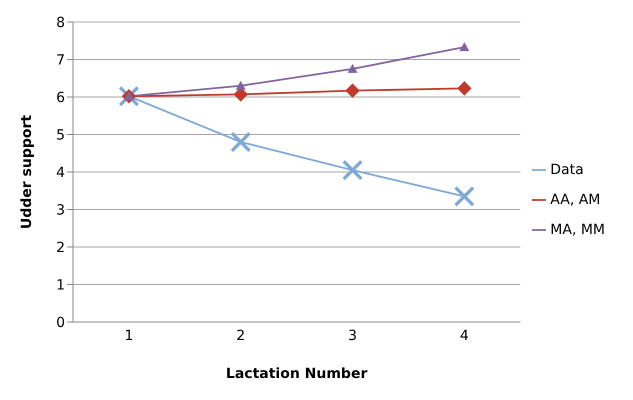 This screenshot has height=400, width=633. Describe the element at coordinates (60, 22) in the screenshot. I see `y-tick-label: 8` at that location.